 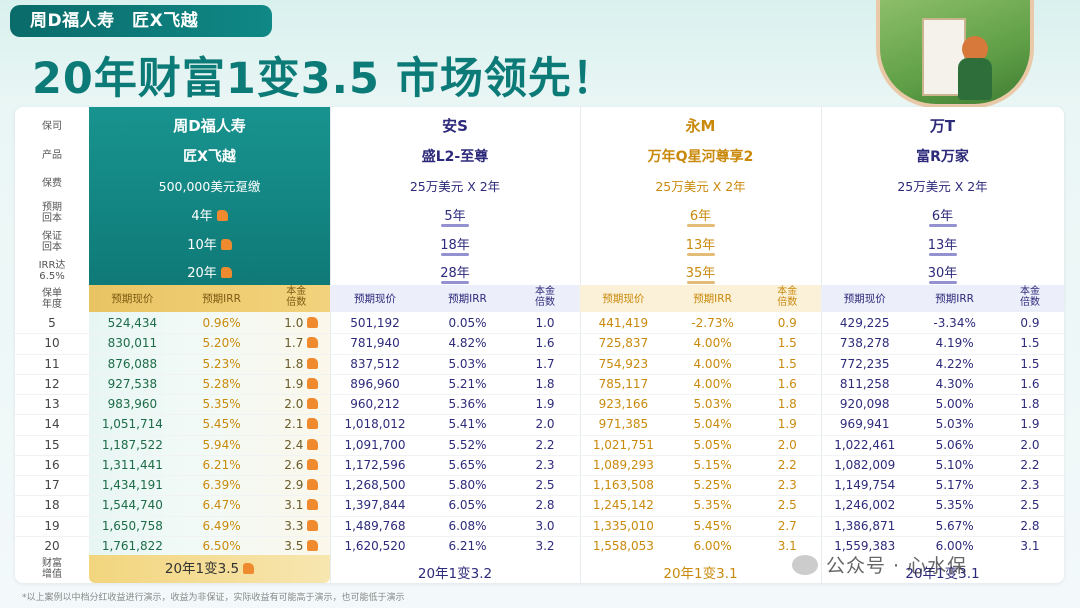 I want to click on guarantee-value-2: 13年, so click(x=700, y=245).